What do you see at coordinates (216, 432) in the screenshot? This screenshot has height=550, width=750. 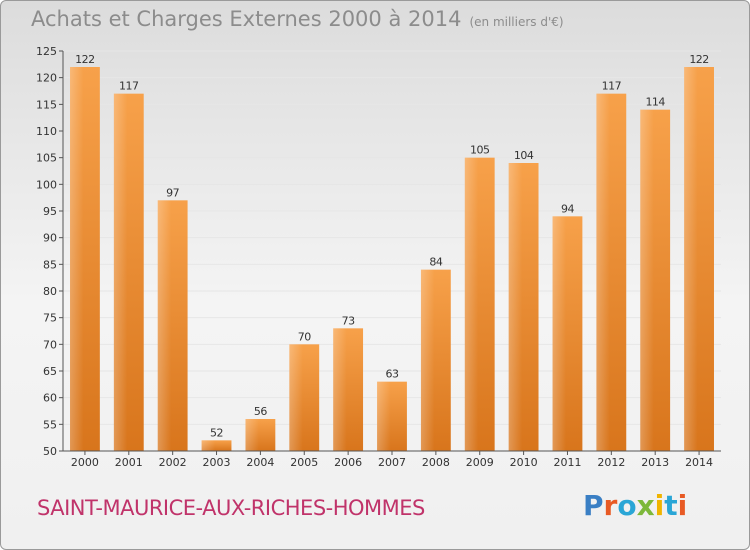 I see `data-label: 52` at bounding box center [216, 432].